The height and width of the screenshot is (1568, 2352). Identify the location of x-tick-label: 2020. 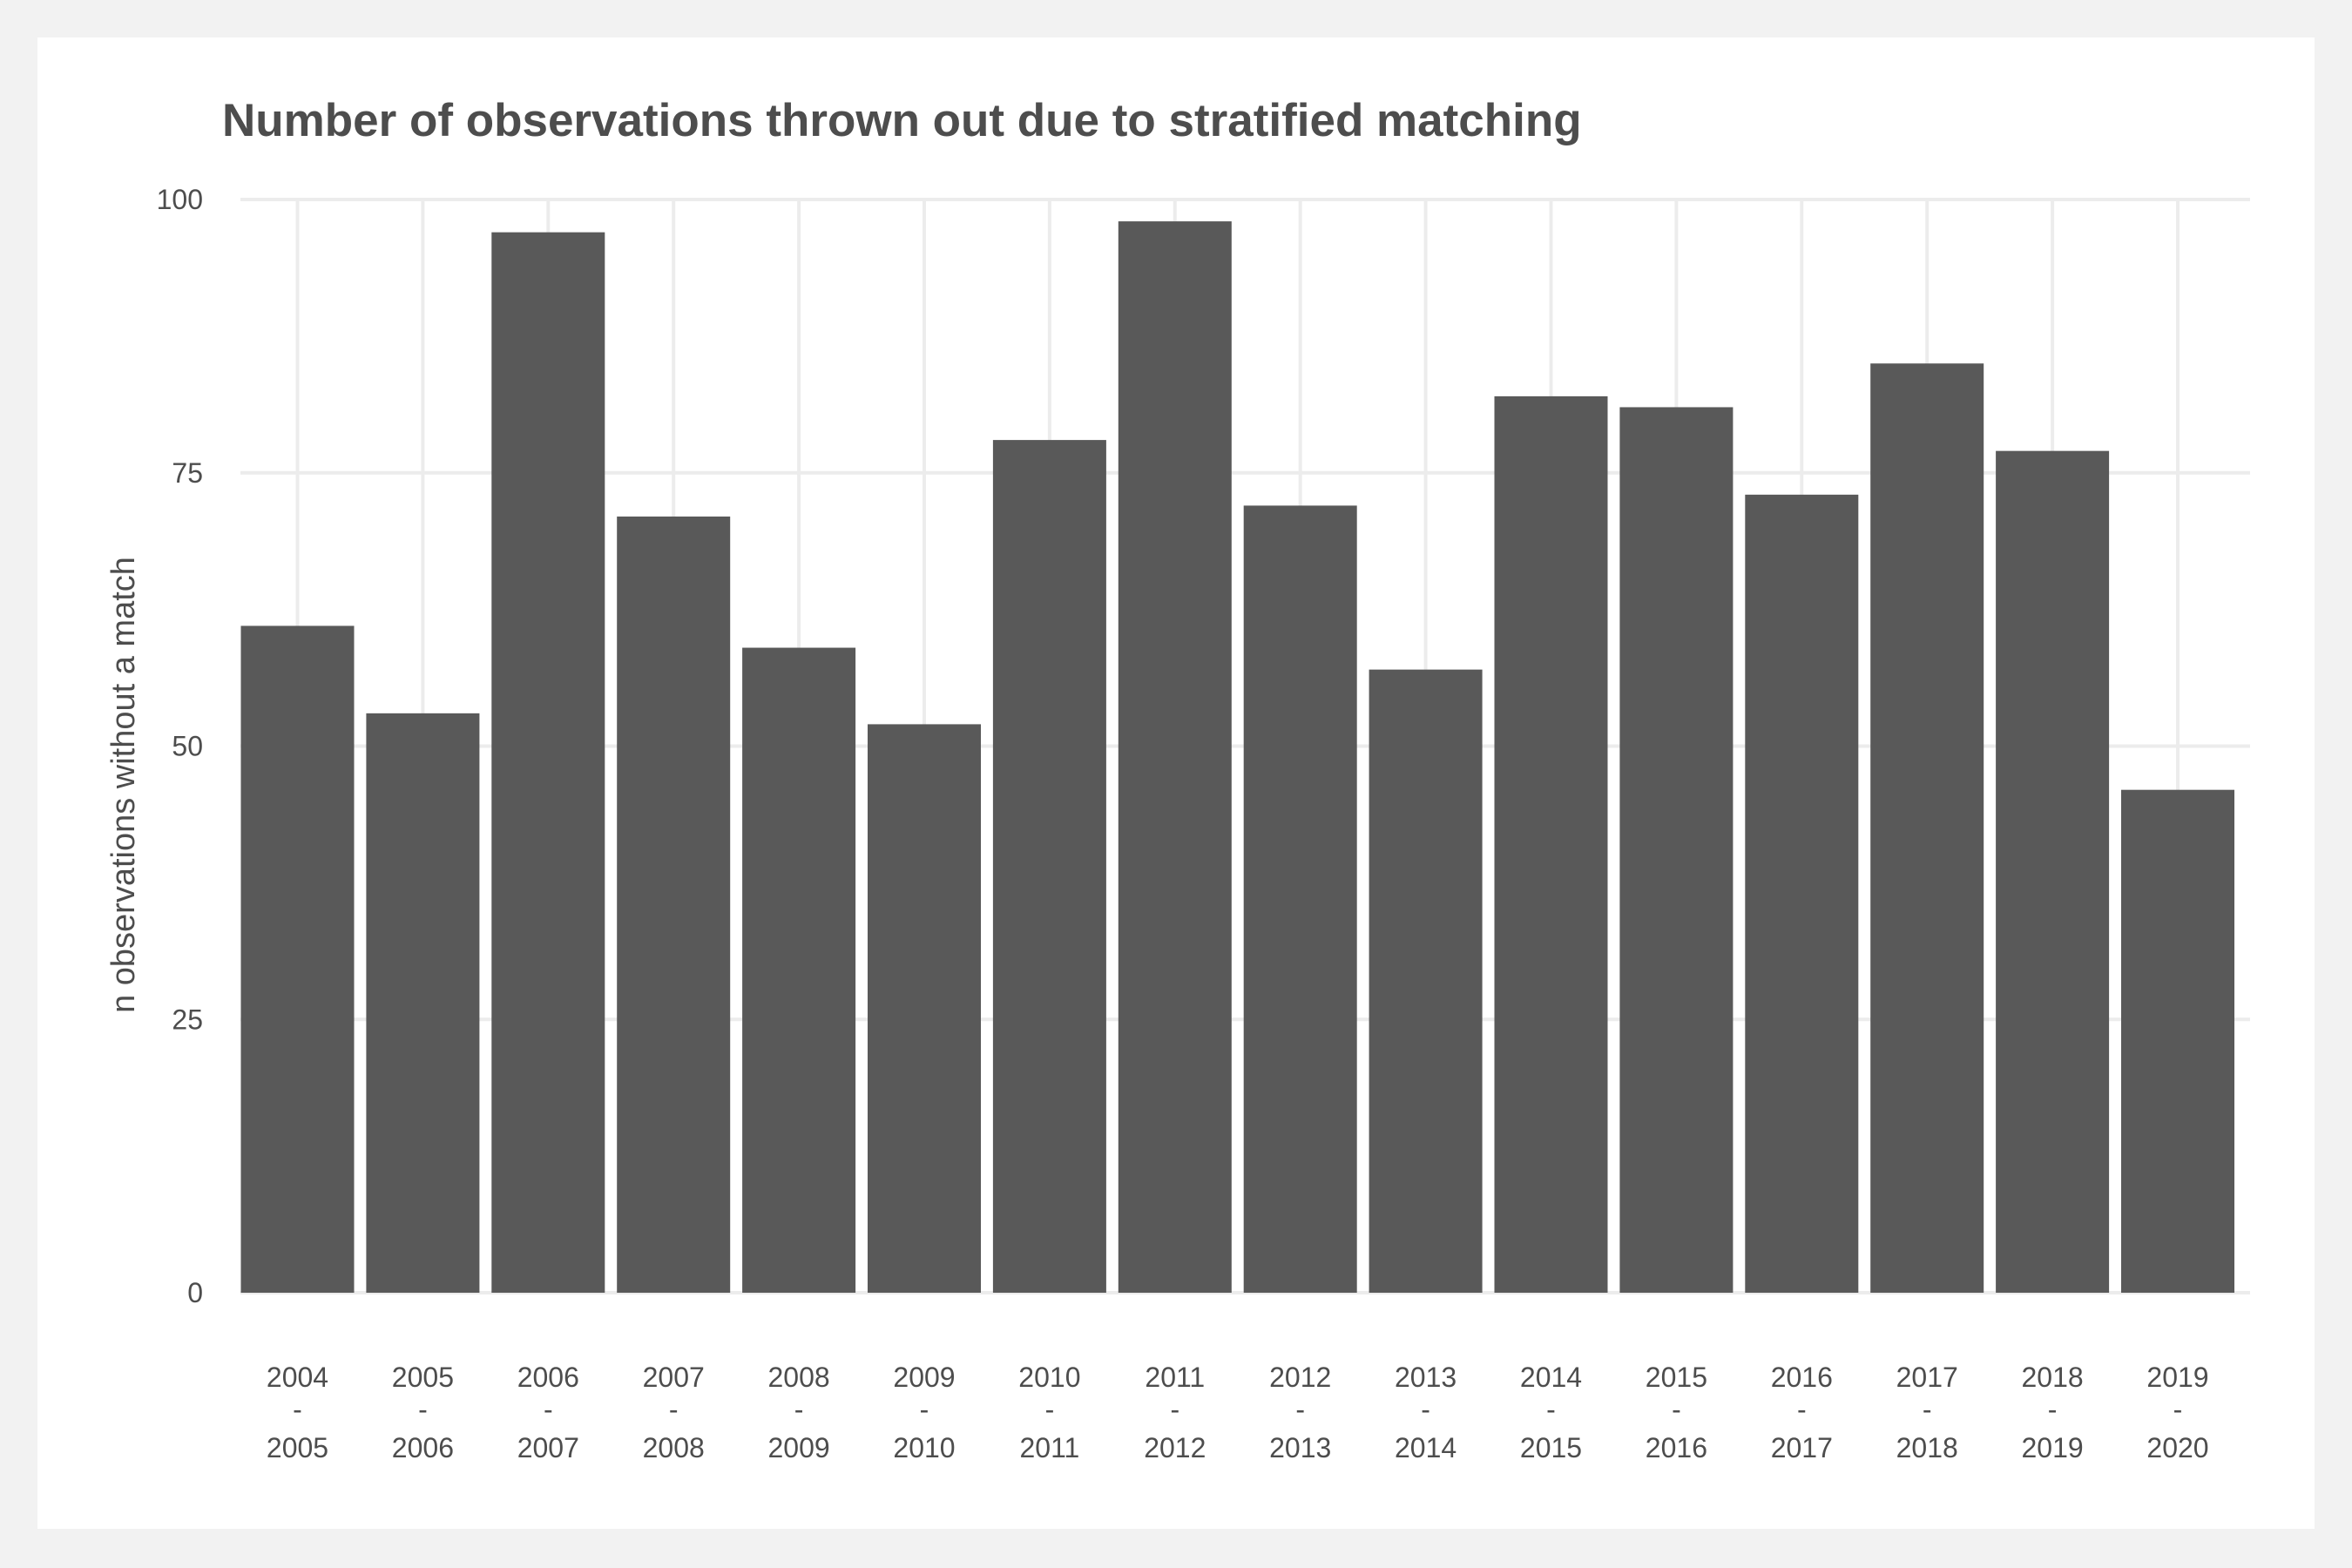
(2177, 1447).